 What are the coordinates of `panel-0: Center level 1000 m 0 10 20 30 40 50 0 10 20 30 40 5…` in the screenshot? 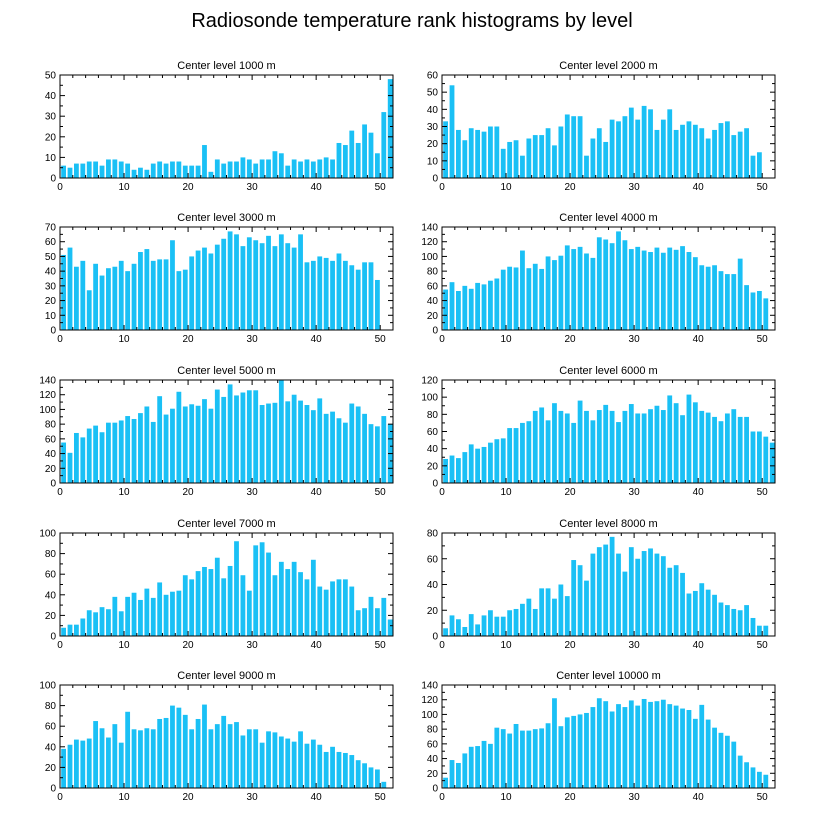 It's located at (219, 126).